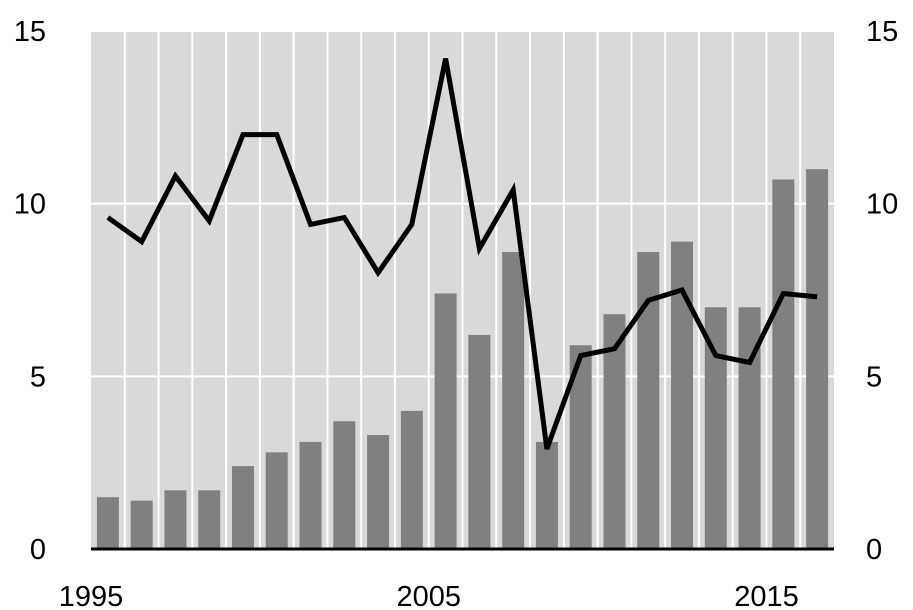 The height and width of the screenshot is (610, 913). I want to click on x-axis: 1995 2005 2015, so click(446, 578).